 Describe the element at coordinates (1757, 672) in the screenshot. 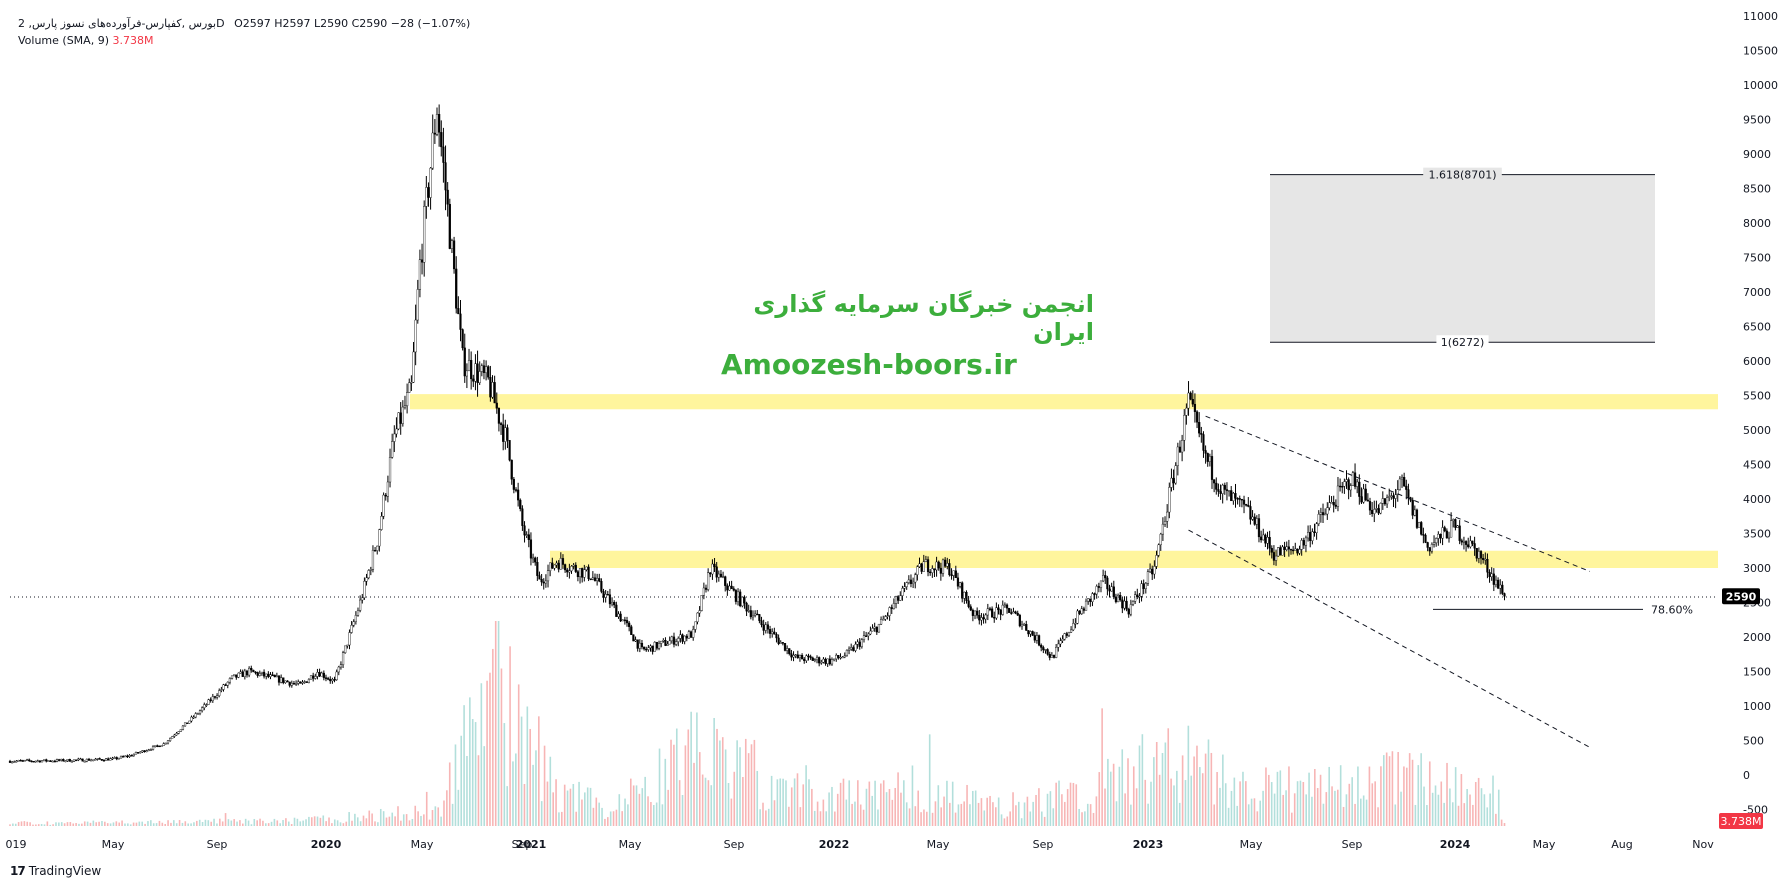

I see `y-tick-label: 1500` at that location.